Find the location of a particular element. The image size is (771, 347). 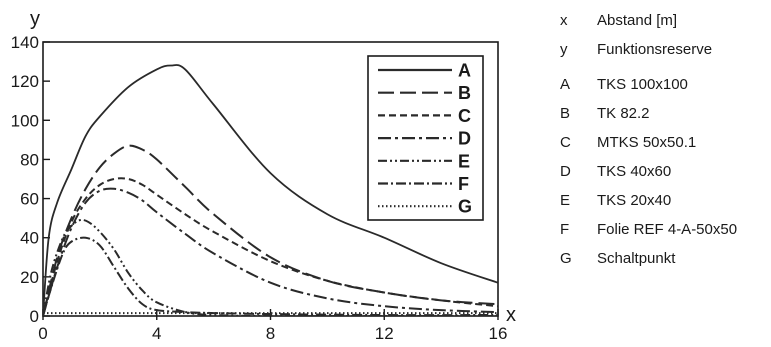

side-legend-item-y: y Funktionsreserve is located at coordinates (665, 49).